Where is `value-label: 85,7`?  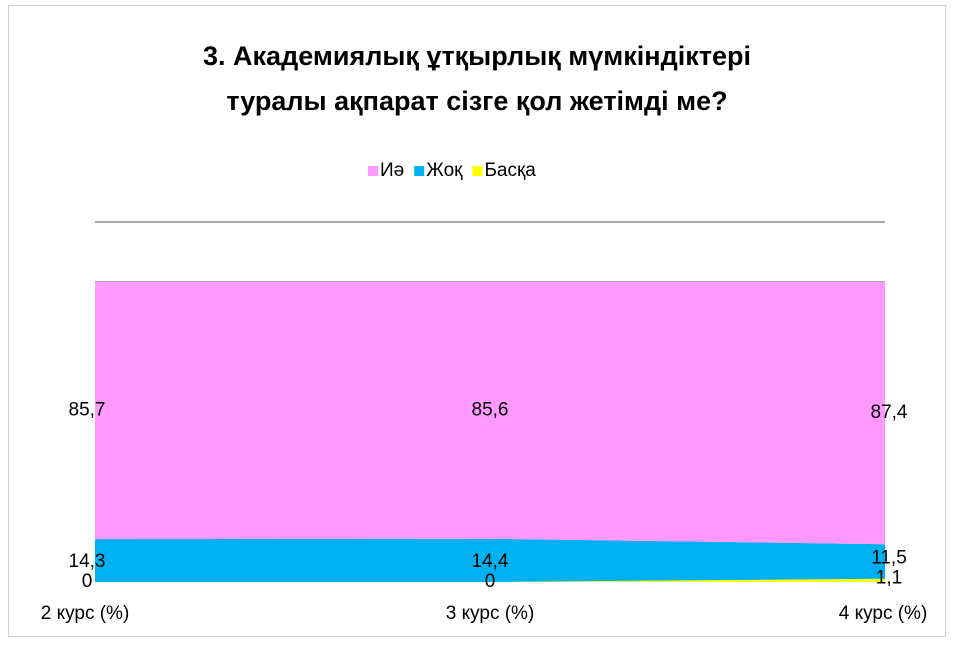
value-label: 85,7 is located at coordinates (87, 410).